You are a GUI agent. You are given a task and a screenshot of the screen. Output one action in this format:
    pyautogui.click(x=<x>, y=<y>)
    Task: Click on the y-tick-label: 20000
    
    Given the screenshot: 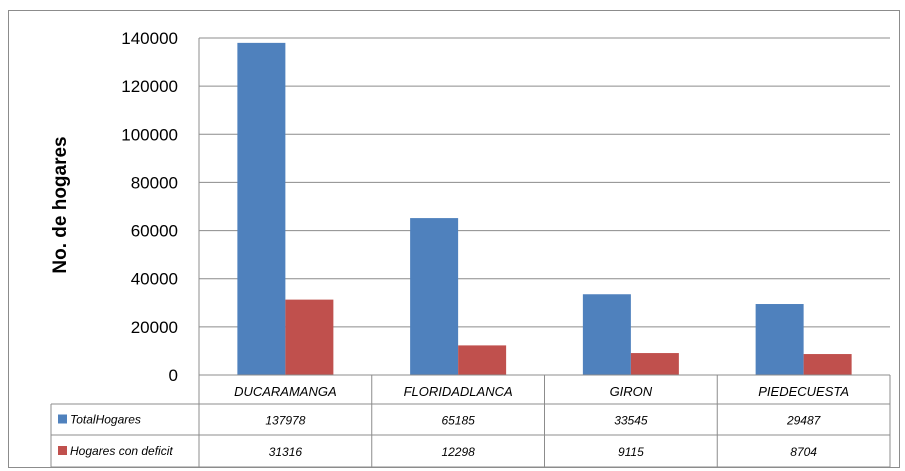 What is the action you would take?
    pyautogui.click(x=154, y=327)
    